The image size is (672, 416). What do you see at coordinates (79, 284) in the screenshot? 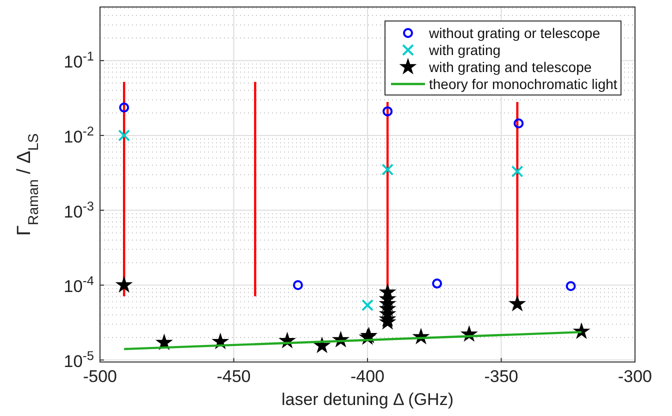
I see `y-tick-label: 10$^{-4}$` at bounding box center [79, 284].